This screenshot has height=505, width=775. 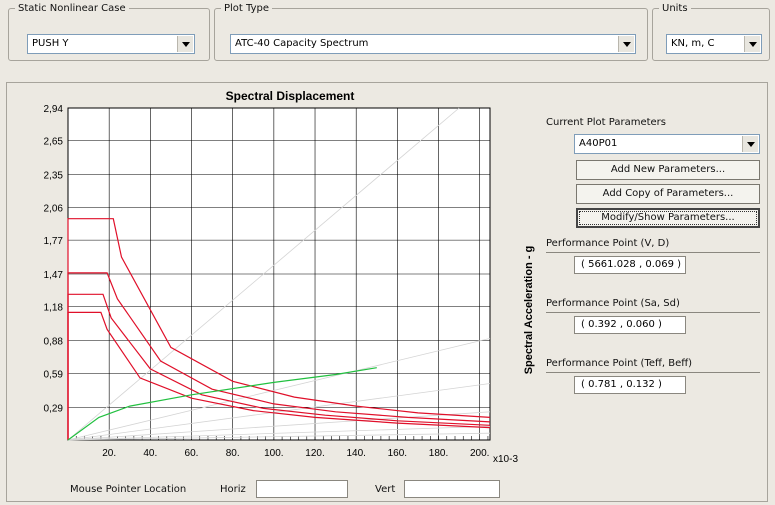 I want to click on performance-point-vd-value: ( 5661.028 , 0.069 ), so click(x=630, y=265).